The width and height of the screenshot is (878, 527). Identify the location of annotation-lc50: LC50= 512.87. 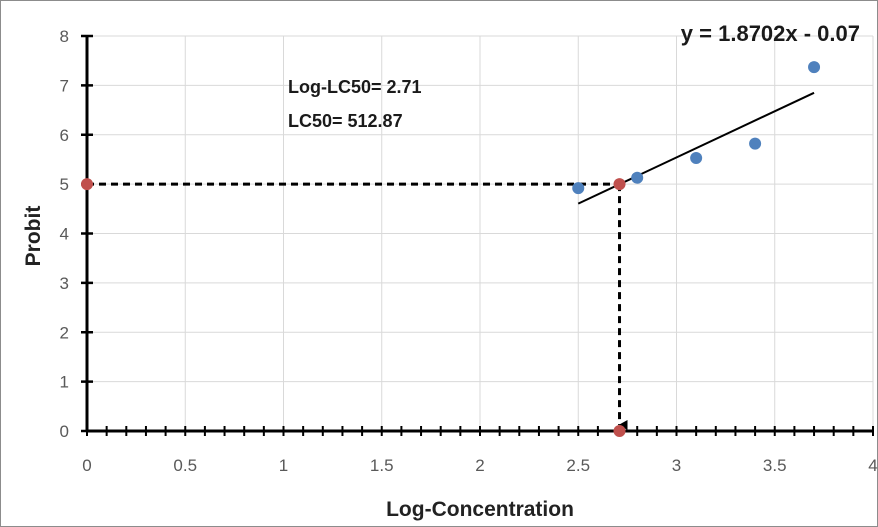
(345, 121).